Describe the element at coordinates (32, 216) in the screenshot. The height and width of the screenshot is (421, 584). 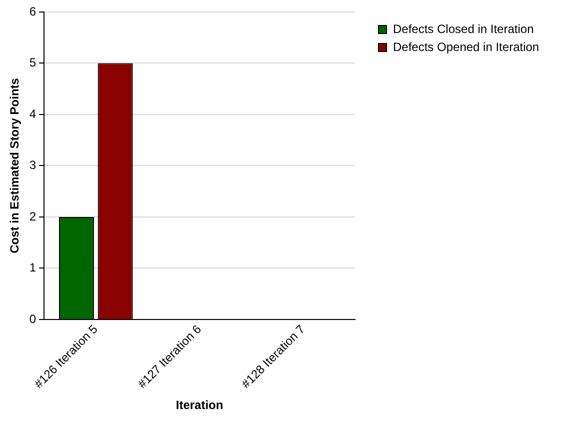
I see `y-tick-label: 2` at that location.